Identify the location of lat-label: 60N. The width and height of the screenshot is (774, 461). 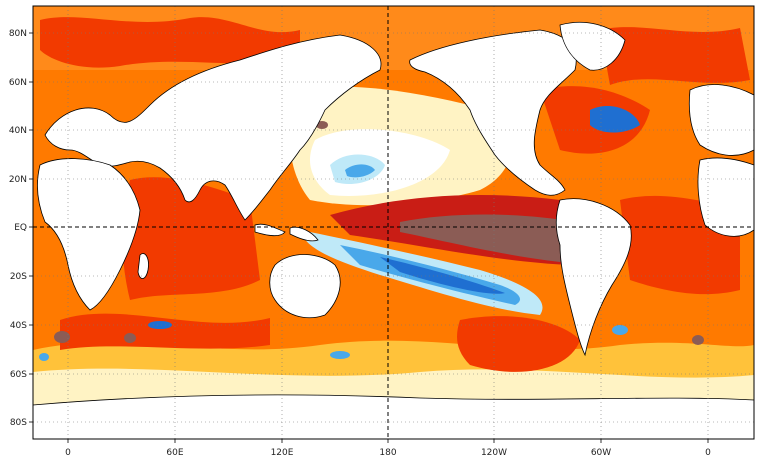
(18, 83).